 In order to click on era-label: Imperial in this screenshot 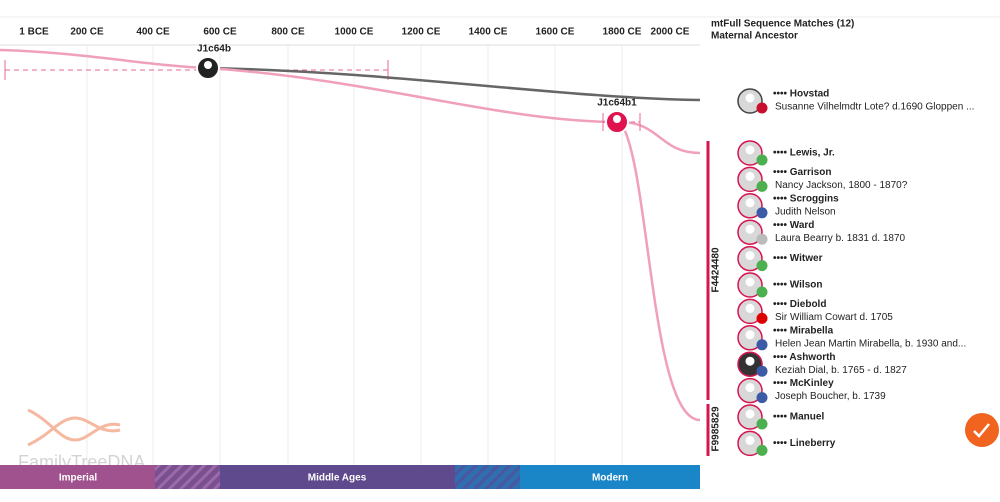, I will do `click(78, 478)`.